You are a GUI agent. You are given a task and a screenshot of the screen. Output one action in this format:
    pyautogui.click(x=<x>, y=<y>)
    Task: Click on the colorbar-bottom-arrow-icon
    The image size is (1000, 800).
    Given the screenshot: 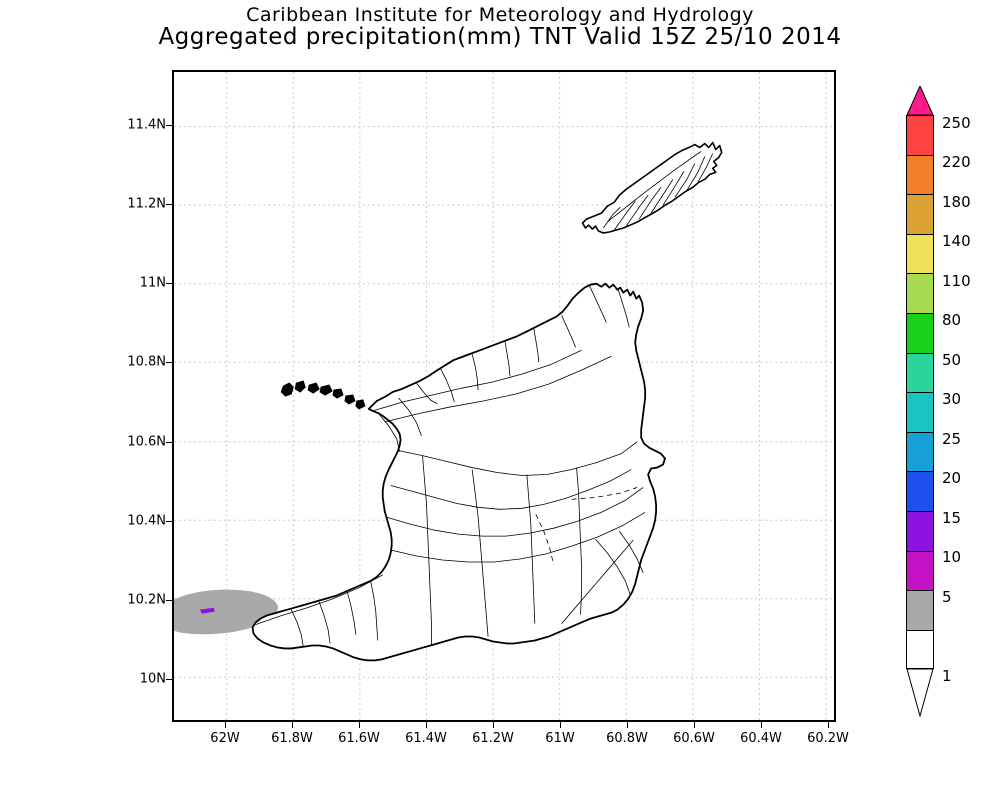 What is the action you would take?
    pyautogui.click(x=920, y=693)
    